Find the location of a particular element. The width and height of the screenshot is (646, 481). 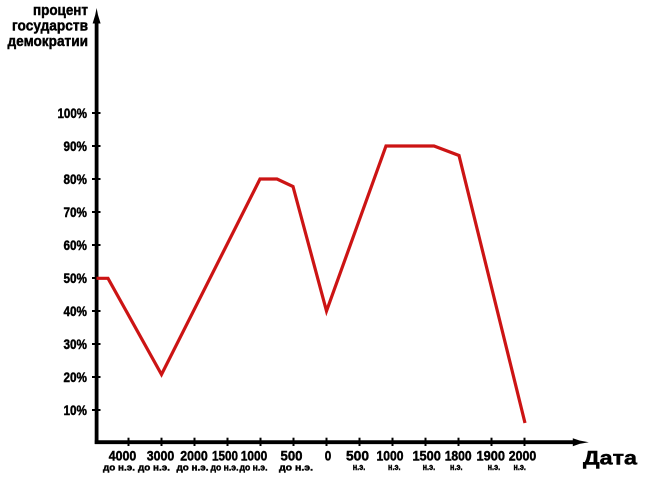

svg-text: Дата is located at coordinates (610, 459).